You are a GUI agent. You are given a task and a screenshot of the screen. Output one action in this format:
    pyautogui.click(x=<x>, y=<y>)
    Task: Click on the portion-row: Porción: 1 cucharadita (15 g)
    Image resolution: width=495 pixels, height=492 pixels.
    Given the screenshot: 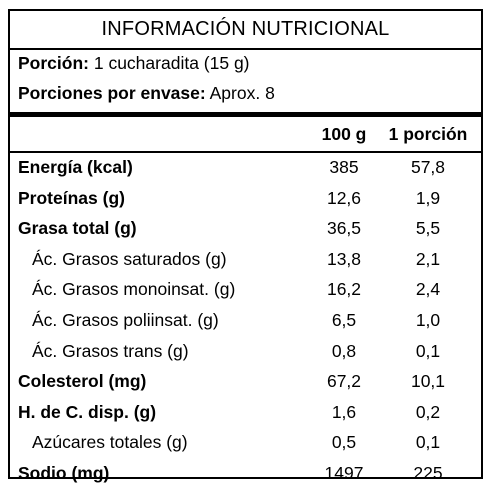 What is the action you would take?
    pyautogui.click(x=134, y=63)
    